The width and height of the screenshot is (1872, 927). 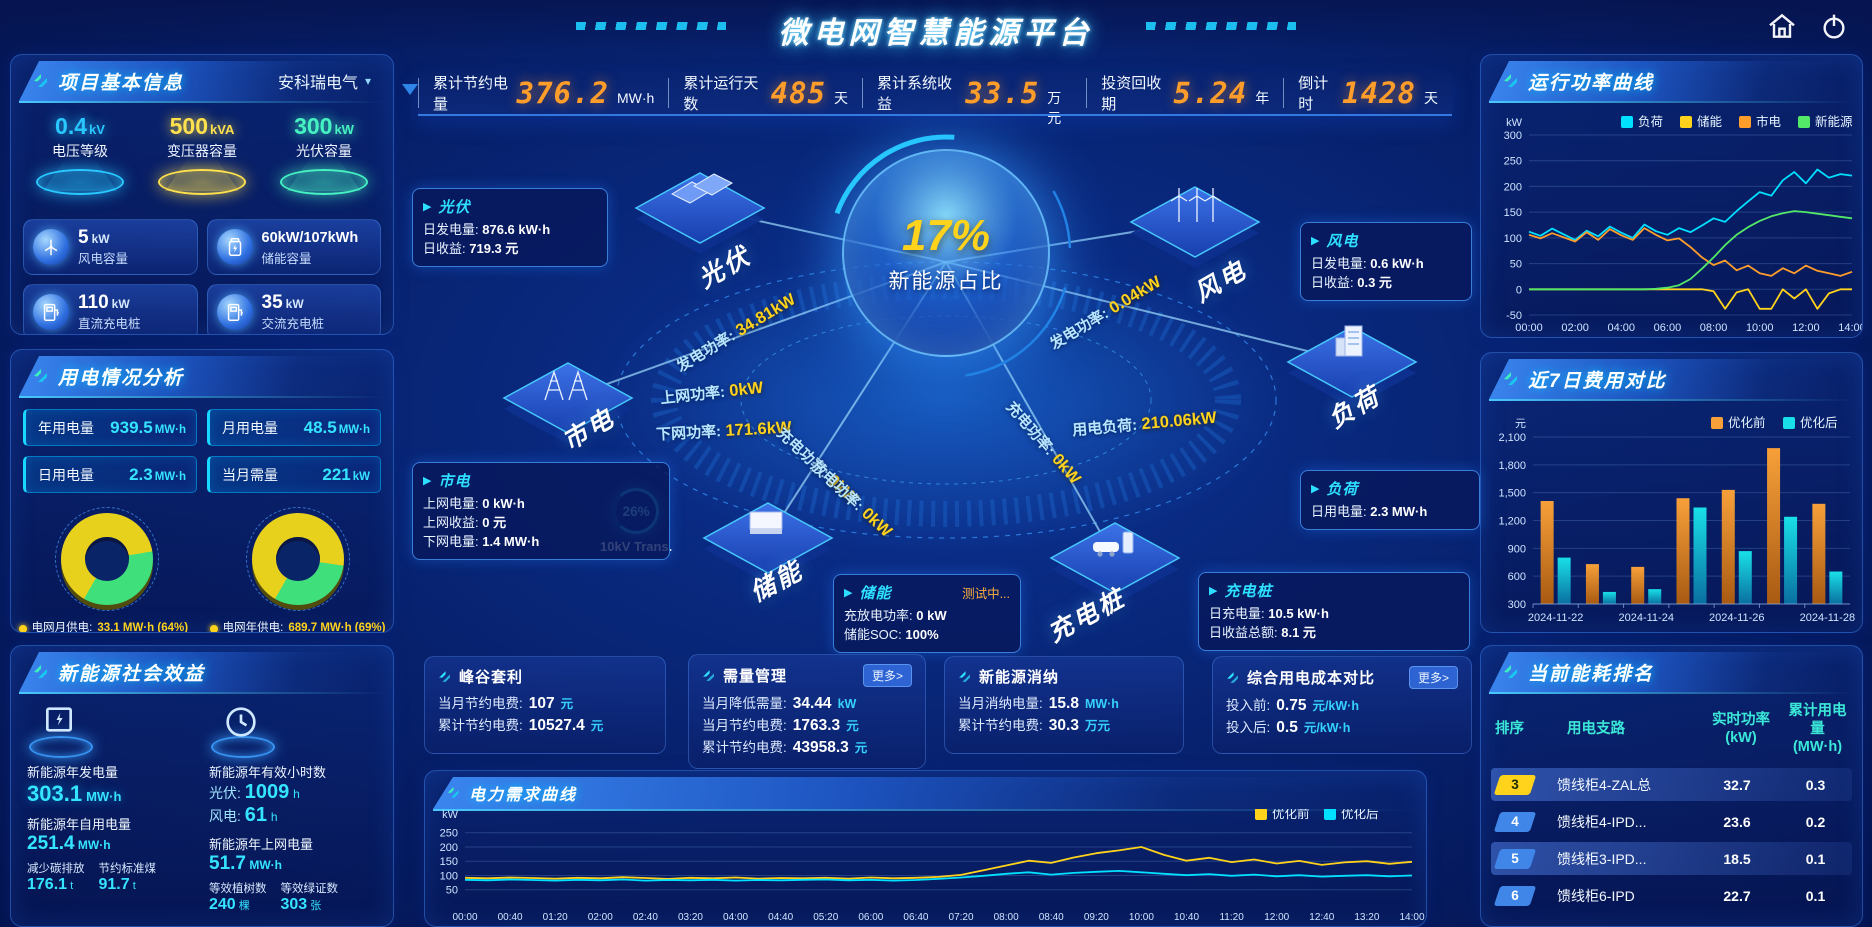 What do you see at coordinates (543, 94) in the screenshot?
I see `kpi-item: 累计节约电量 376.2 MW·h` at bounding box center [543, 94].